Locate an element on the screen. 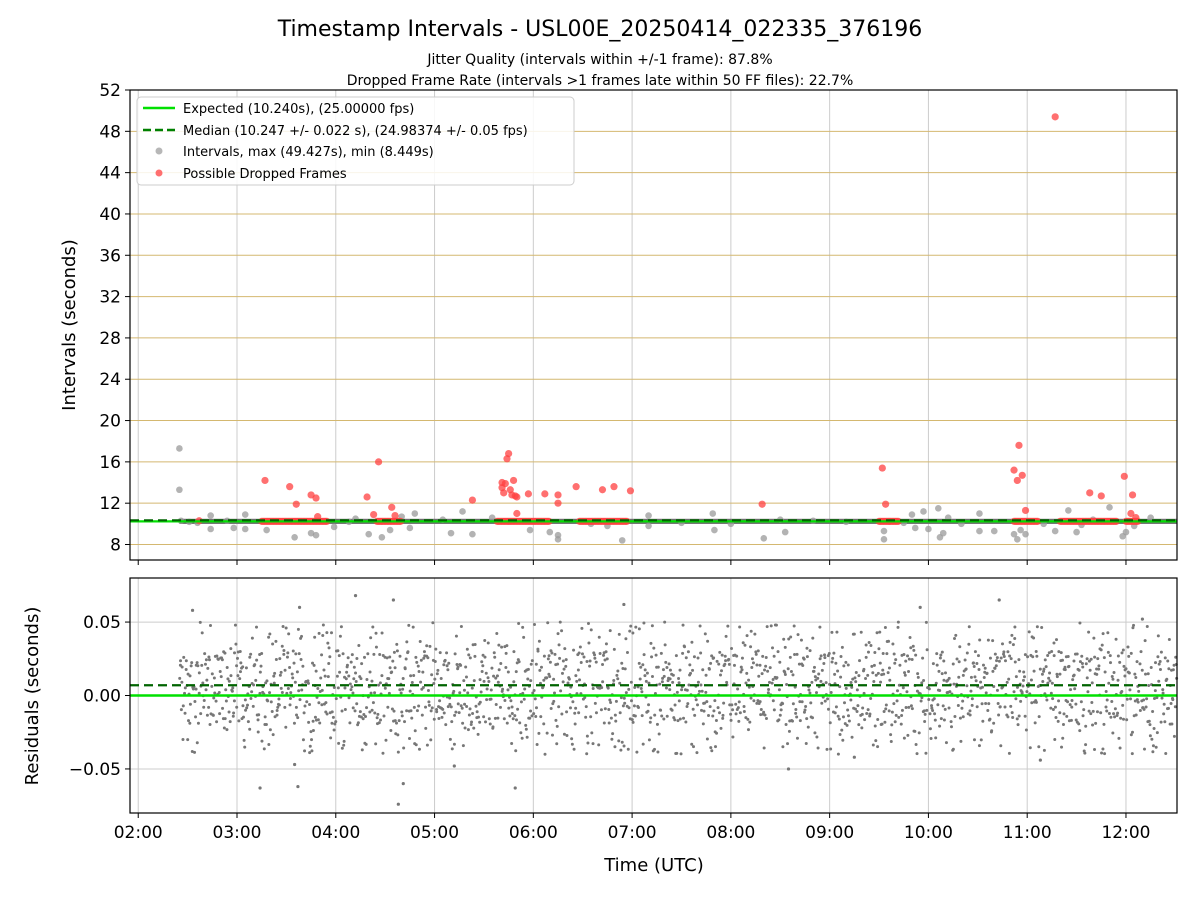  intervals-y-axis-label: Intervals (seconds) is located at coordinates (69, 325).